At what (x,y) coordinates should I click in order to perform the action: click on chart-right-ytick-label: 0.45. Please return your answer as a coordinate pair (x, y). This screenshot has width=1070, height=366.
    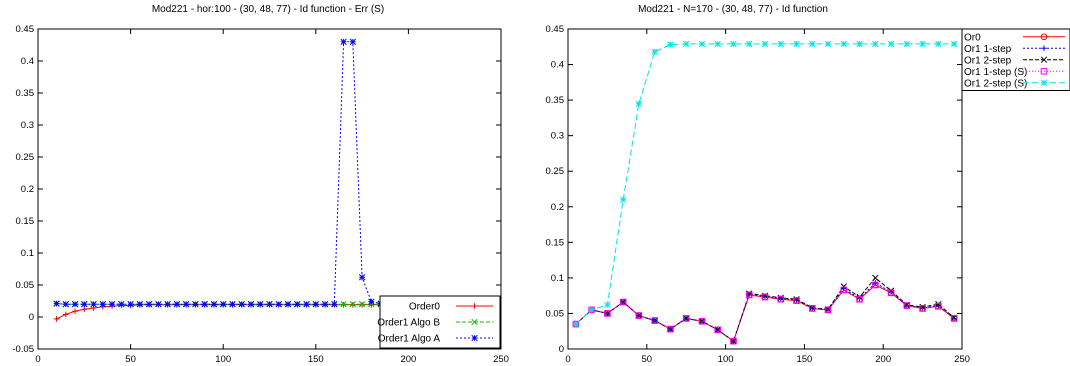
    Looking at the image, I should click on (555, 29).